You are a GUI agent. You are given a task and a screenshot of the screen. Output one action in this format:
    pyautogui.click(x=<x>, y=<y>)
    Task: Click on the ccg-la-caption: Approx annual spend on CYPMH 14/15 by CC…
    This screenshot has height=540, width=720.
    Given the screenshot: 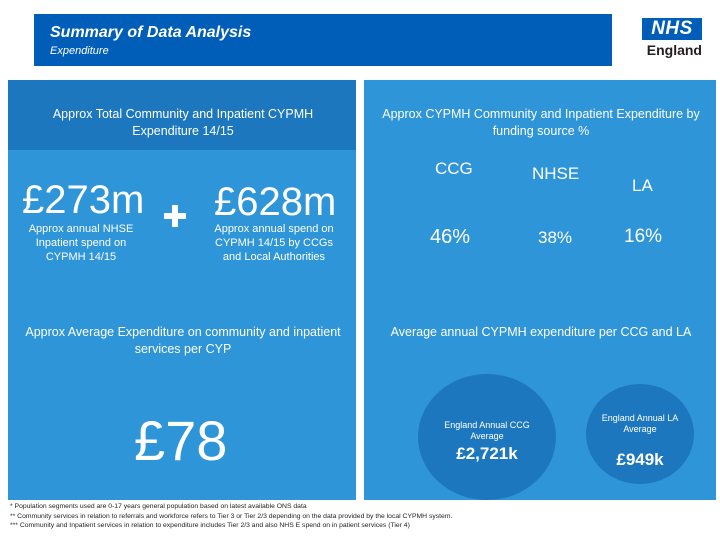 What is the action you would take?
    pyautogui.click(x=274, y=243)
    